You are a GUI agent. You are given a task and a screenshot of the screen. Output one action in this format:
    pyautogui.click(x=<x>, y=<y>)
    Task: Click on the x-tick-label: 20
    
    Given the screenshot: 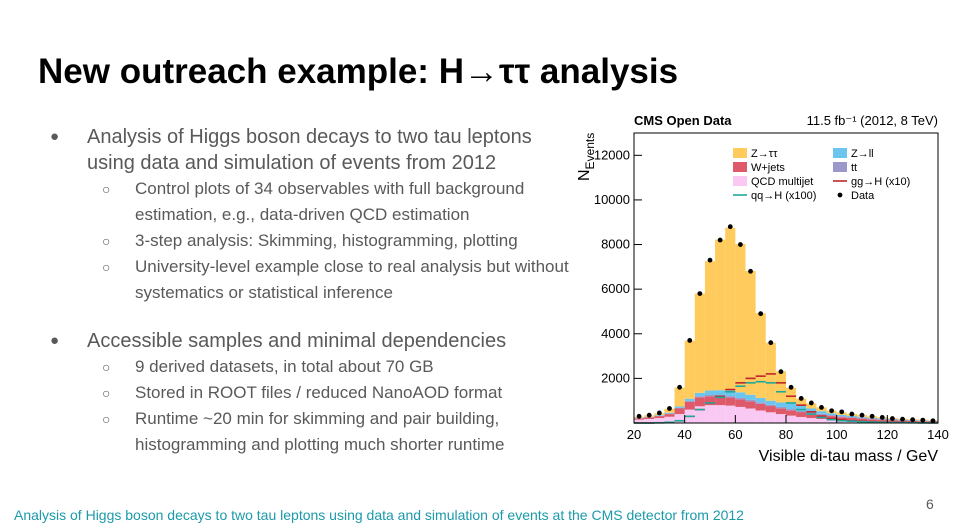 What is the action you would take?
    pyautogui.click(x=634, y=434)
    